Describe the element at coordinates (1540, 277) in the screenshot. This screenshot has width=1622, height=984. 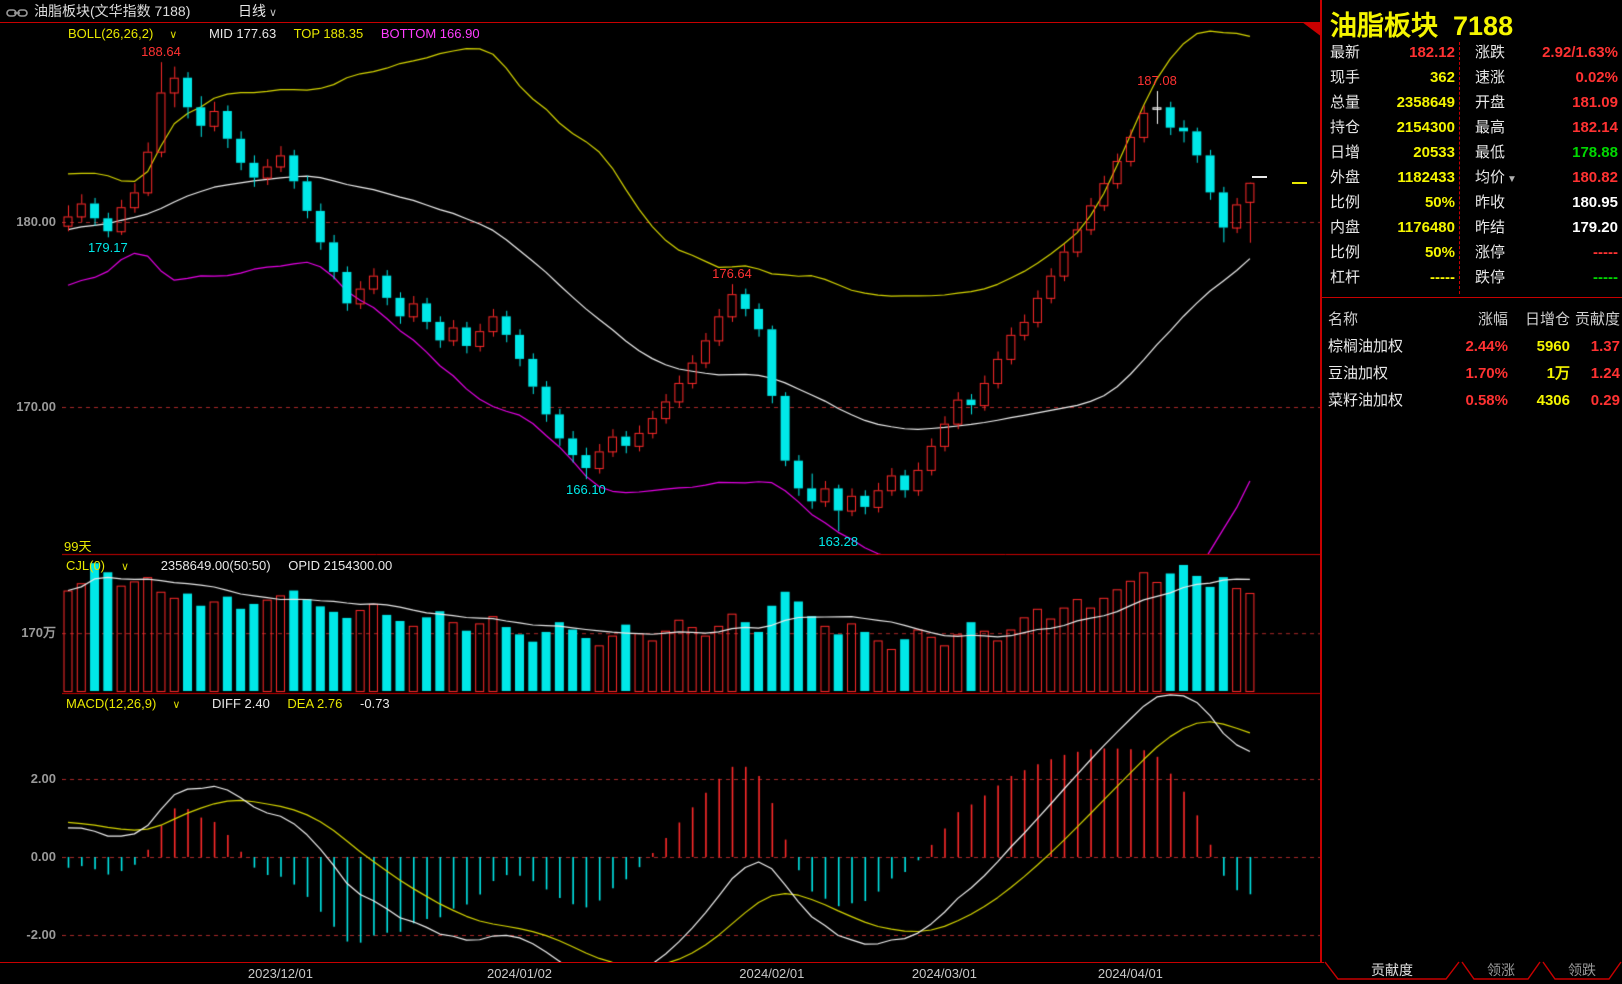
I see `quote-field-right-9: 跌停 -----` at that location.